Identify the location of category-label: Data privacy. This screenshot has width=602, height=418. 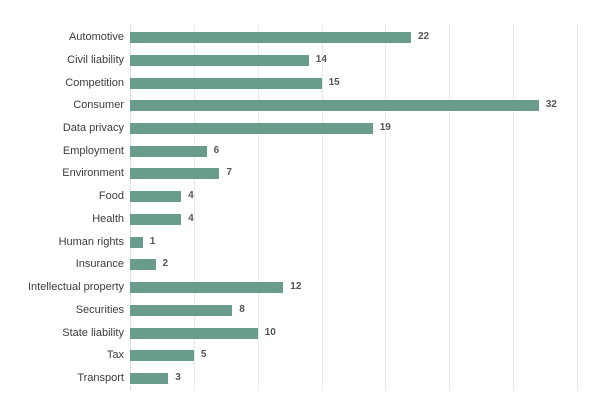
(93, 127).